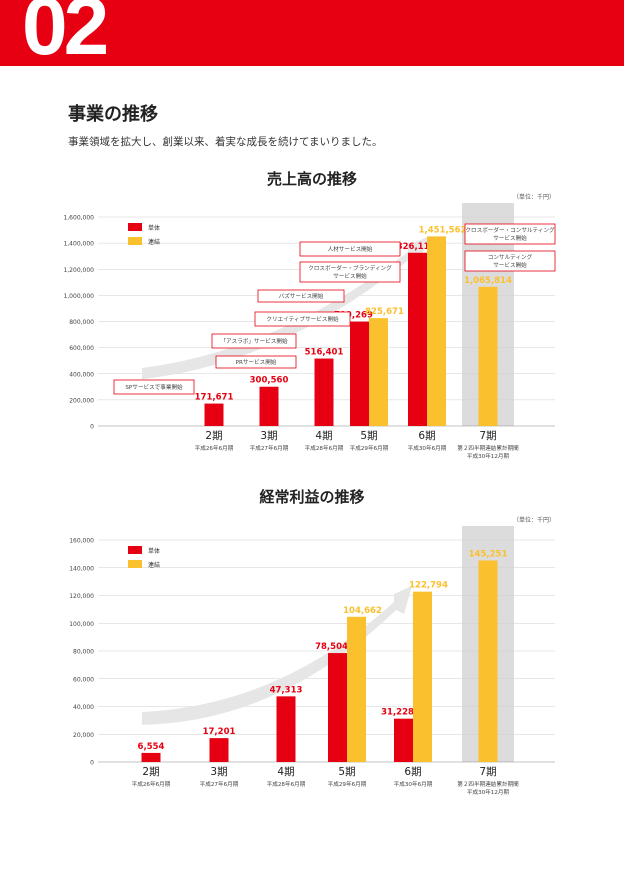 Image resolution: width=624 pixels, height=881 pixels. What do you see at coordinates (488, 456) in the screenshot?
I see `sales-x-sub-label: 平成30年12月期` at bounding box center [488, 456].